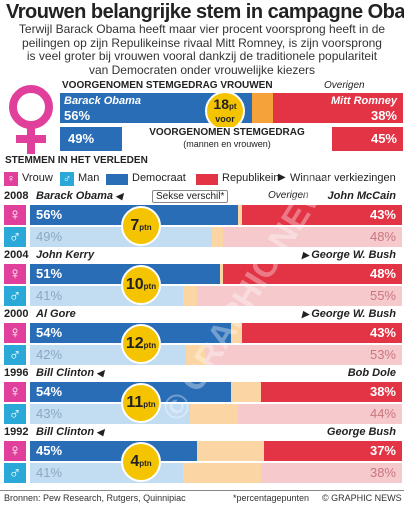 Image resolution: width=404 pixels, height=508 pixels. What do you see at coordinates (343, 178) in the screenshot?
I see `legend-winner: Winnaar verkiezingen` at bounding box center [343, 178].